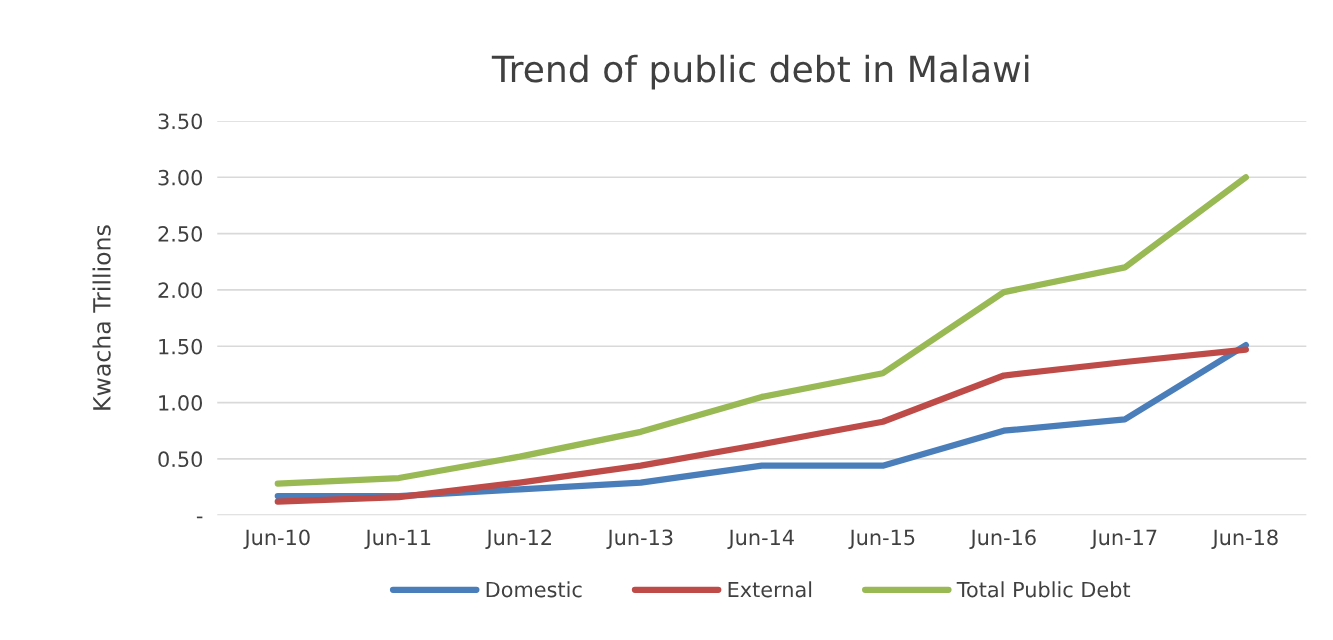 The image size is (1333, 640). What do you see at coordinates (1043, 589) in the screenshot?
I see `legend-label: Total Public Debt` at bounding box center [1043, 589].